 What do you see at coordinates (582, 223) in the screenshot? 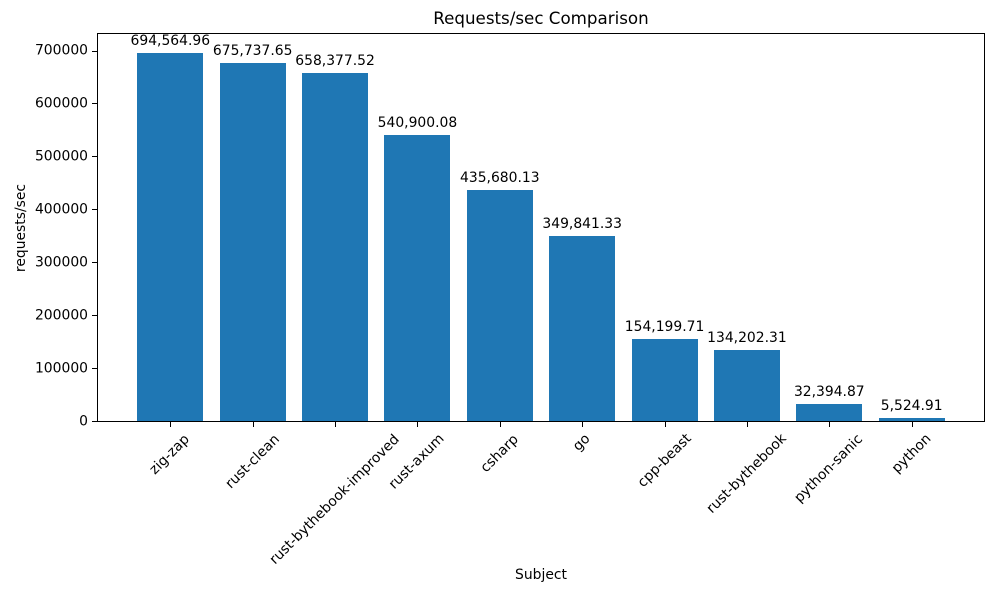
I see `bar-value-label: 349,841.33` at bounding box center [582, 223].